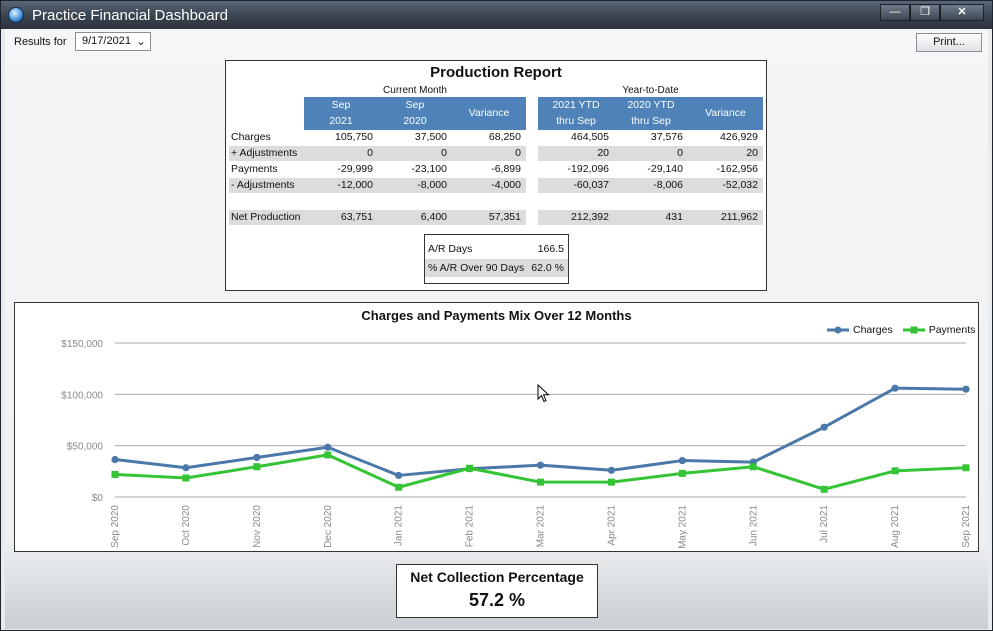  Describe the element at coordinates (952, 330) in the screenshot. I see `legend-label: Payments` at that location.